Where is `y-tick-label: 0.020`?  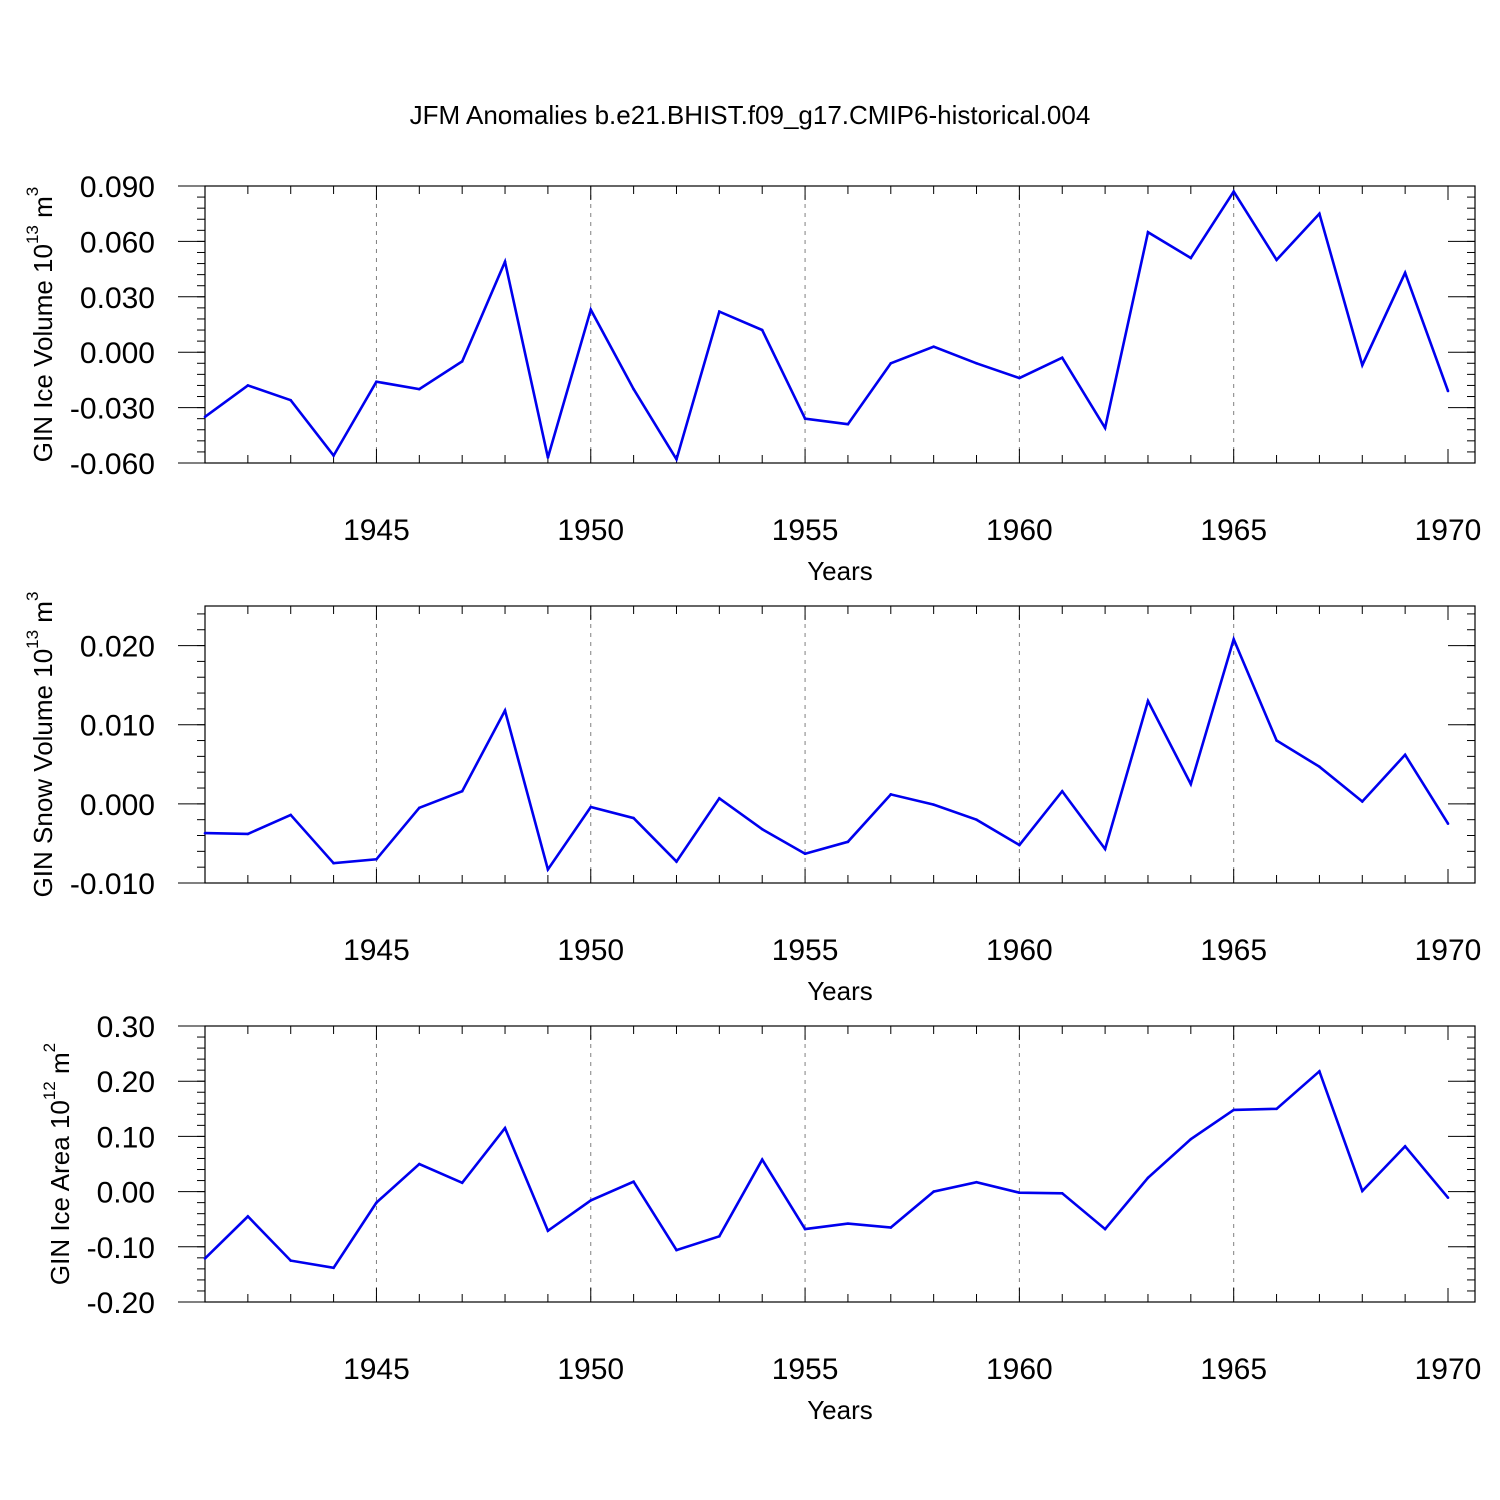 y-tick-label: 0.020 is located at coordinates (117, 647).